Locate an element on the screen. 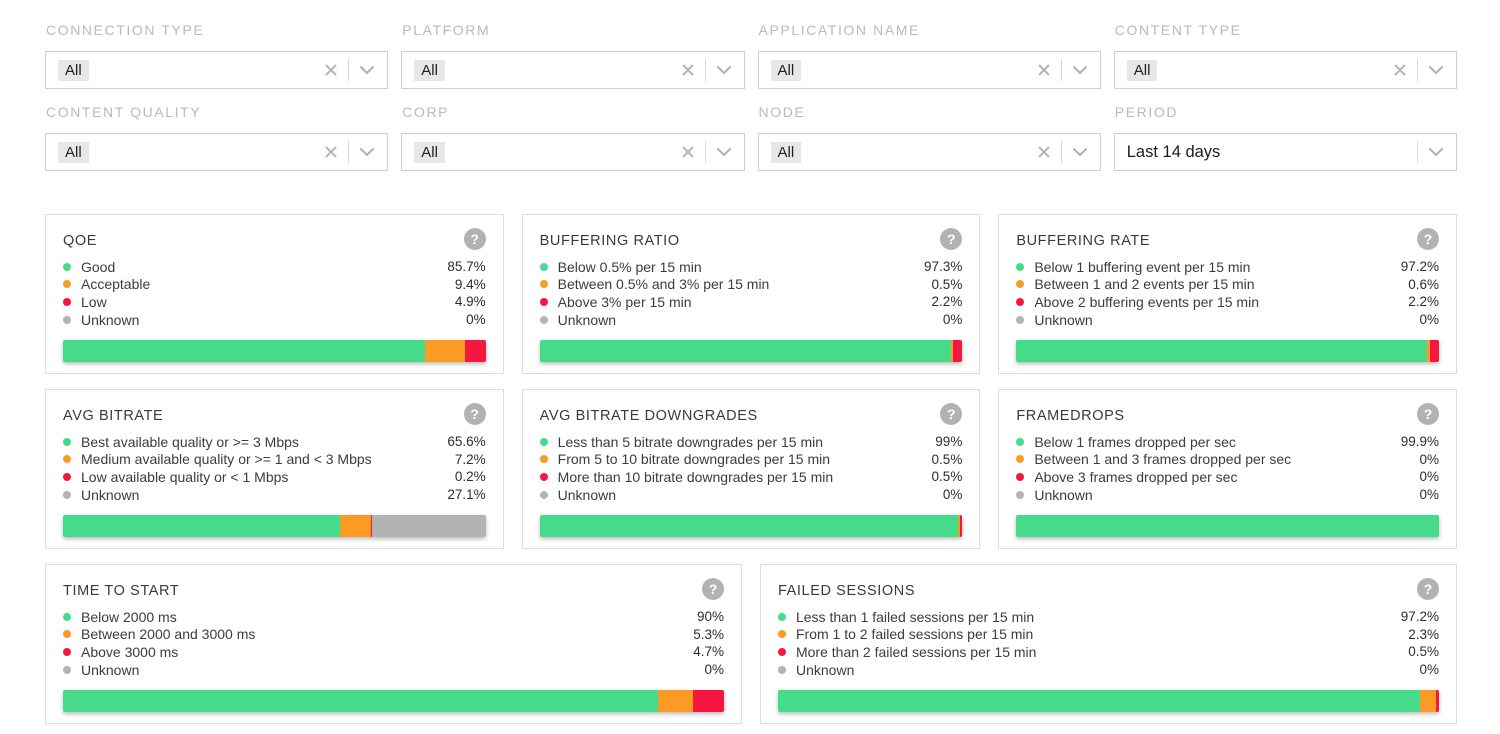 This screenshot has height=734, width=1500. filter-field-connection-type: CONNECTION TYPE All is located at coordinates (217, 55).